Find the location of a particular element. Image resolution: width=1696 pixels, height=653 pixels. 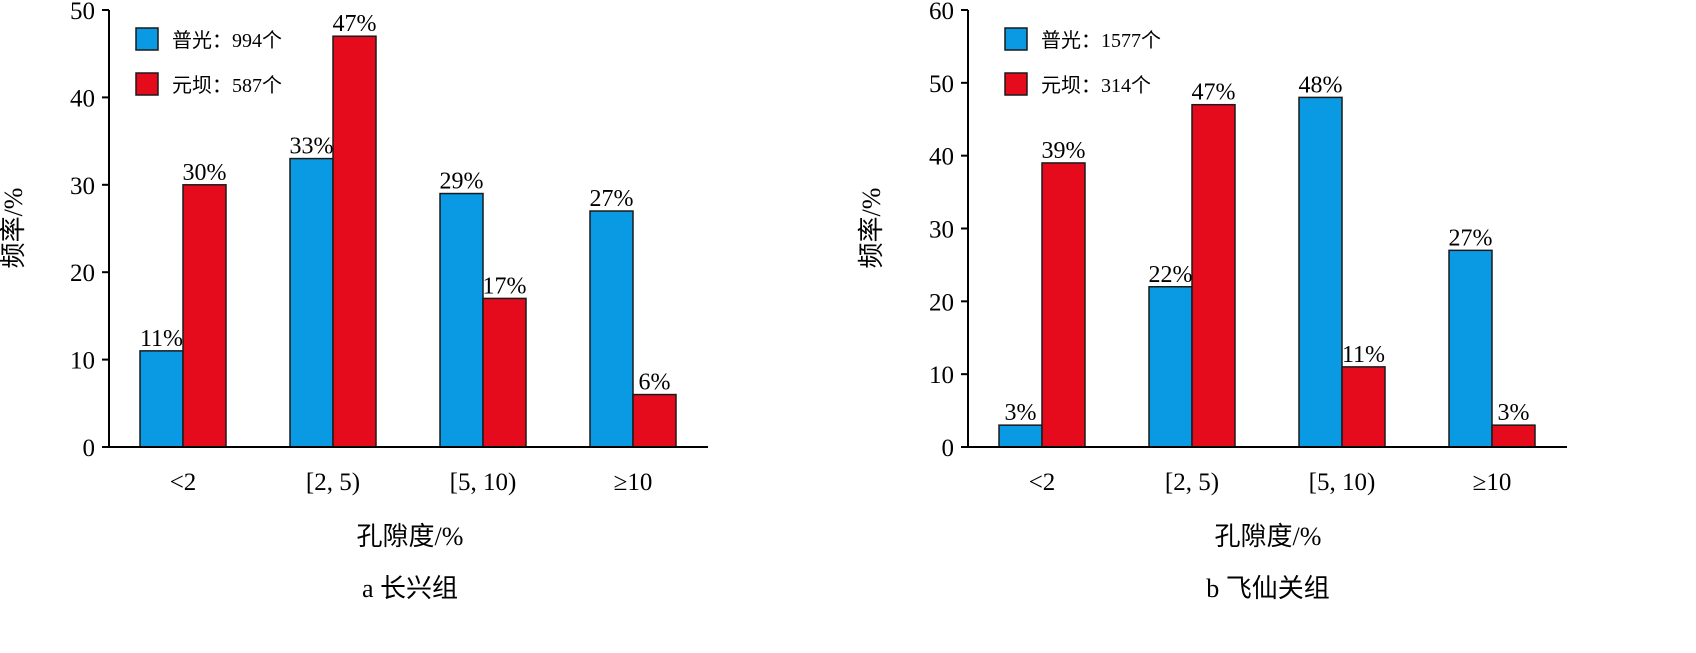

data-label: 33% is located at coordinates (312, 147).